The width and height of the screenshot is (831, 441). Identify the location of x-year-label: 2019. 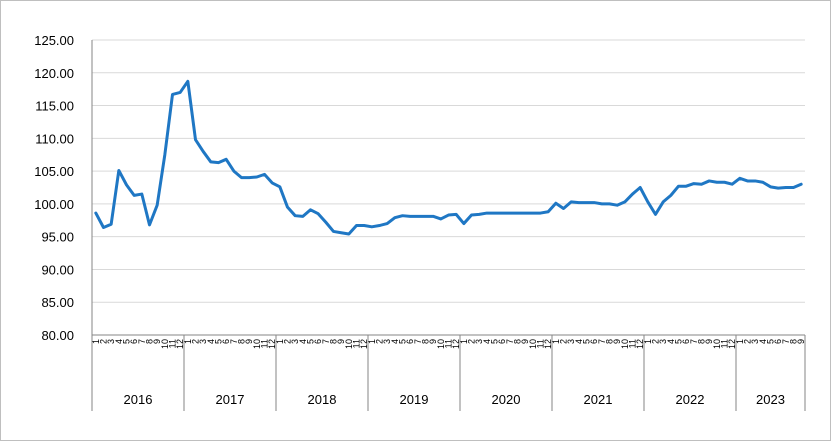
(414, 399).